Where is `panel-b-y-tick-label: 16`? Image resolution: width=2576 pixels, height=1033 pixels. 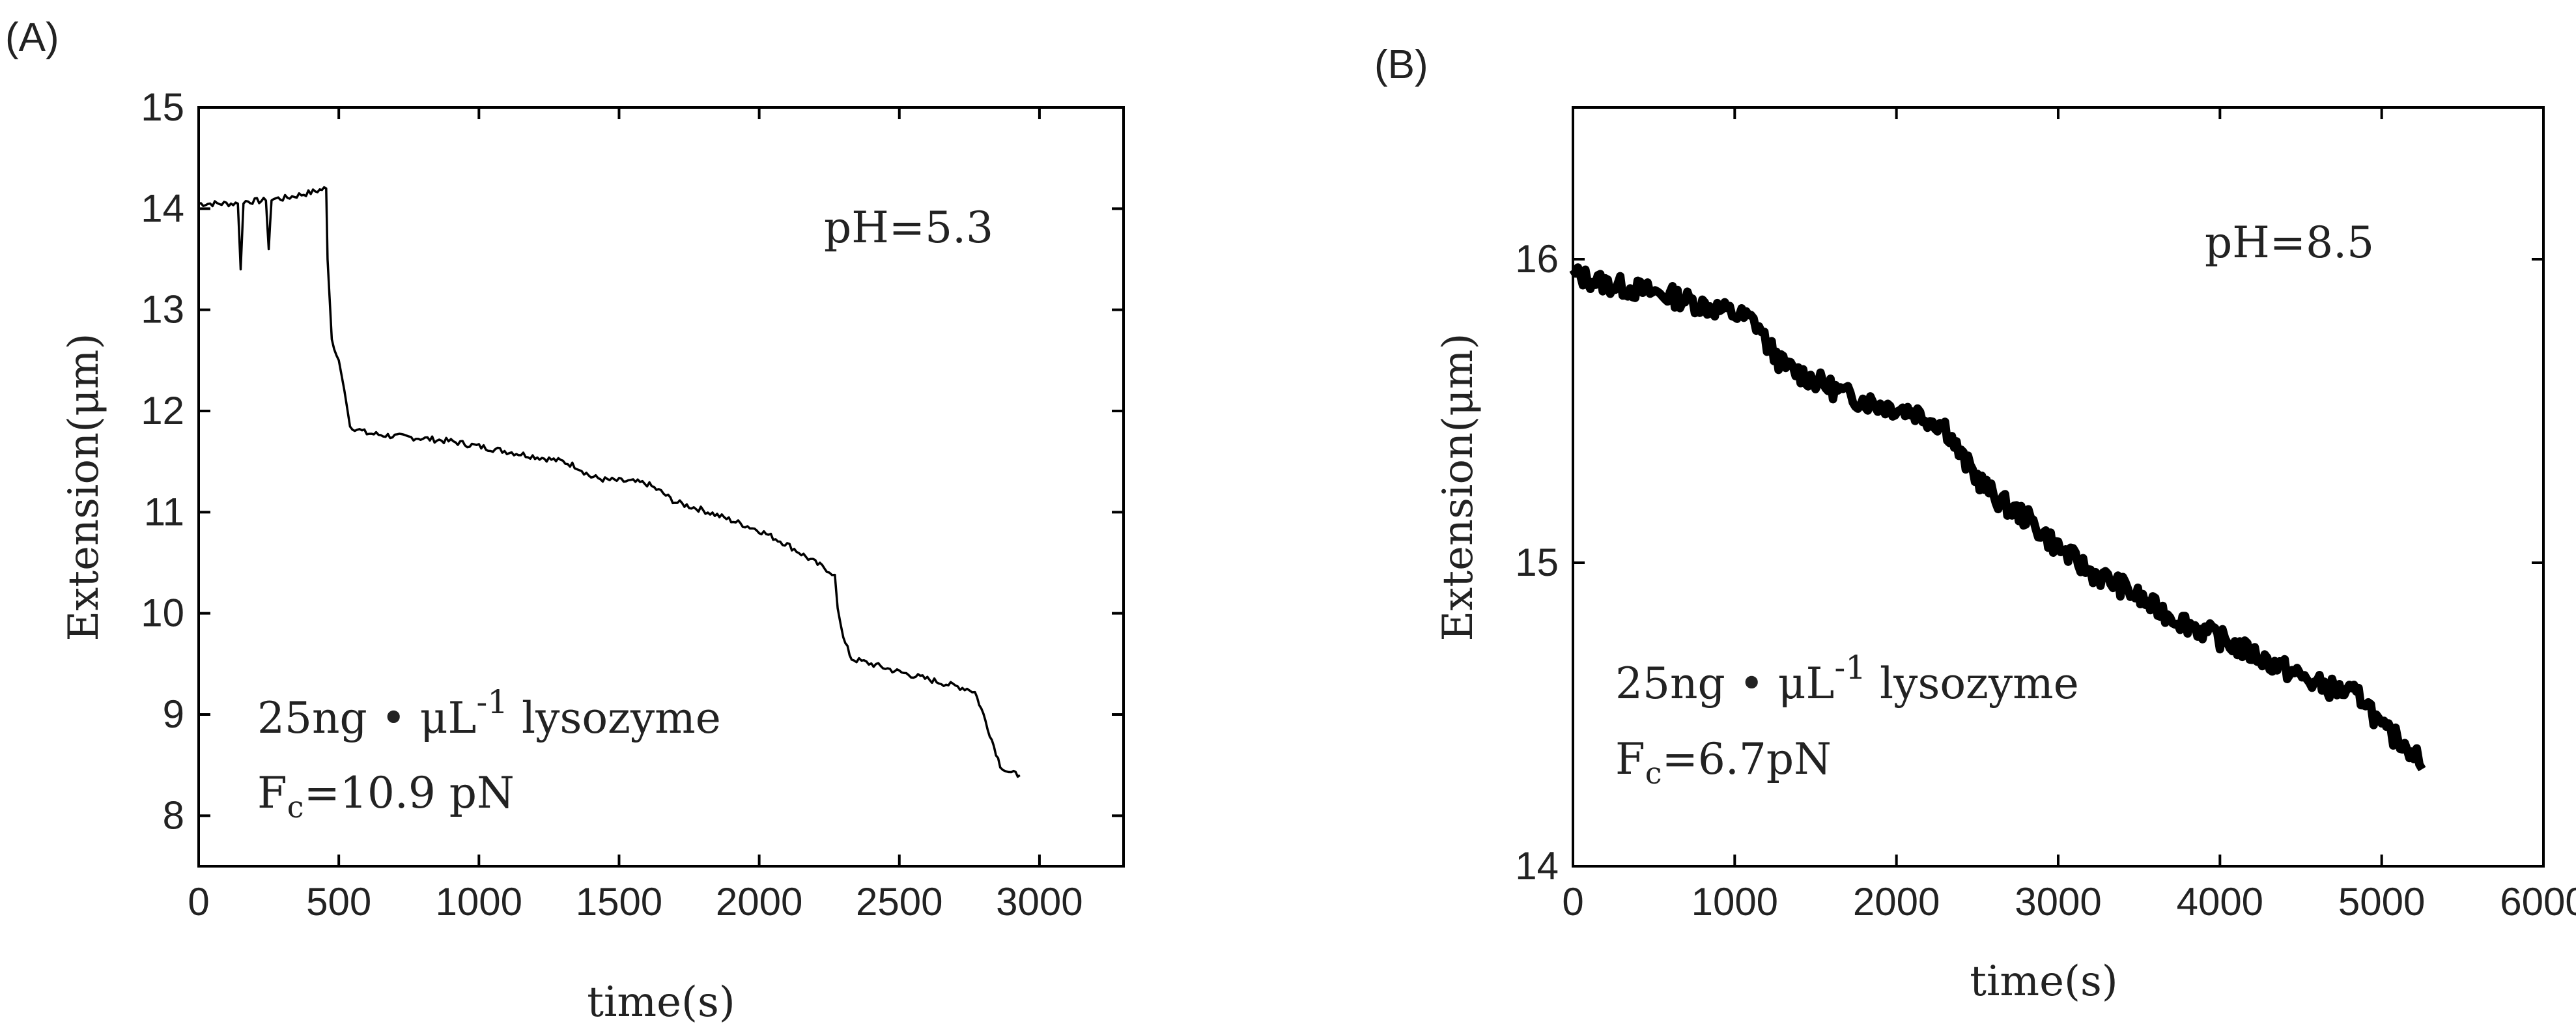
panel-b-y-tick-label: 16 is located at coordinates (1537, 259).